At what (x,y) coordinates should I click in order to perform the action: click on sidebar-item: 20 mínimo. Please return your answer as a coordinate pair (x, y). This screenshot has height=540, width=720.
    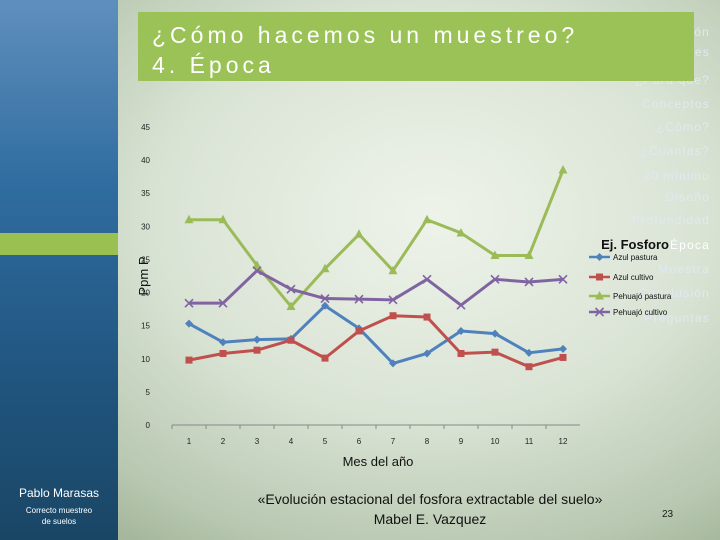
    Looking at the image, I should click on (676, 176).